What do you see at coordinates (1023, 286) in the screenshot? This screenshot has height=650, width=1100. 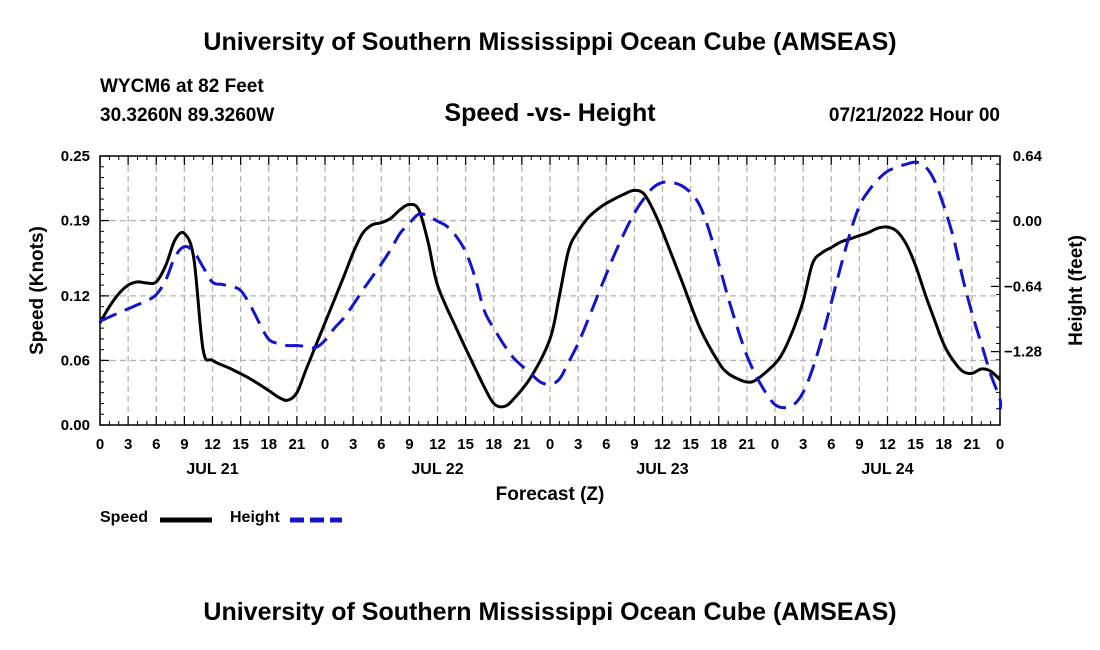 I see `y2-tick-label: −0.64` at bounding box center [1023, 286].